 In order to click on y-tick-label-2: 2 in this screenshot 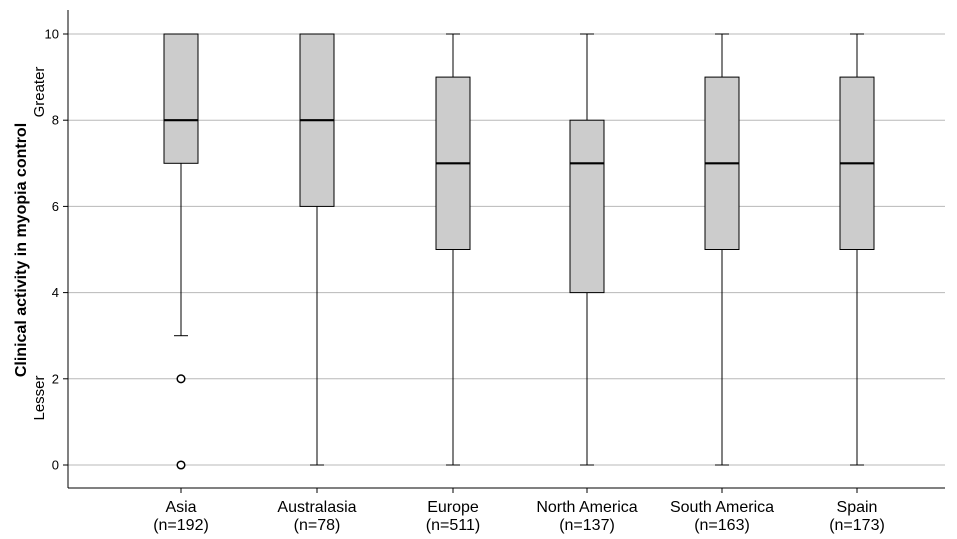, I will do `click(55, 378)`.